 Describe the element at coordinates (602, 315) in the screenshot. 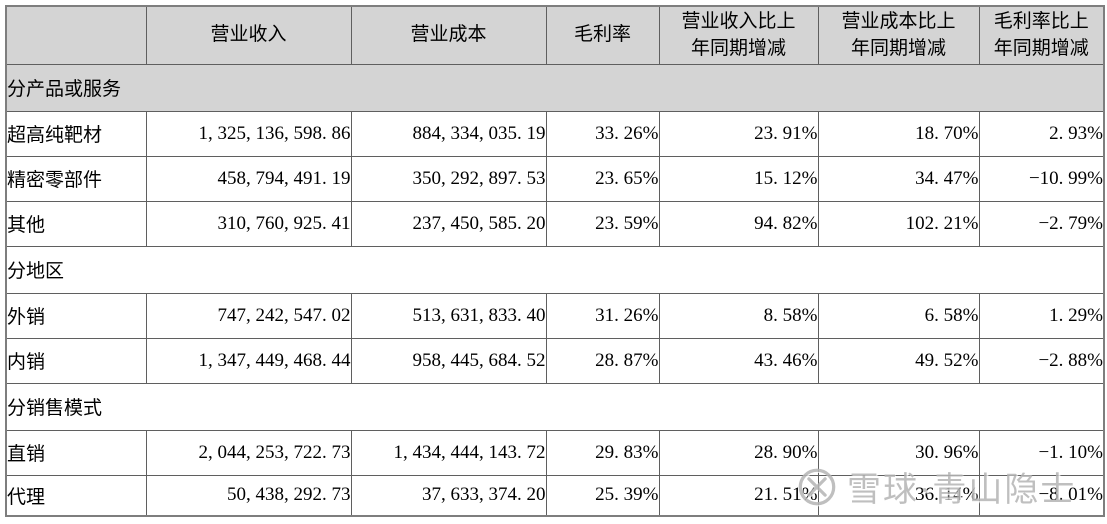

I see `cell-gross-margin: 31. 26%` at that location.